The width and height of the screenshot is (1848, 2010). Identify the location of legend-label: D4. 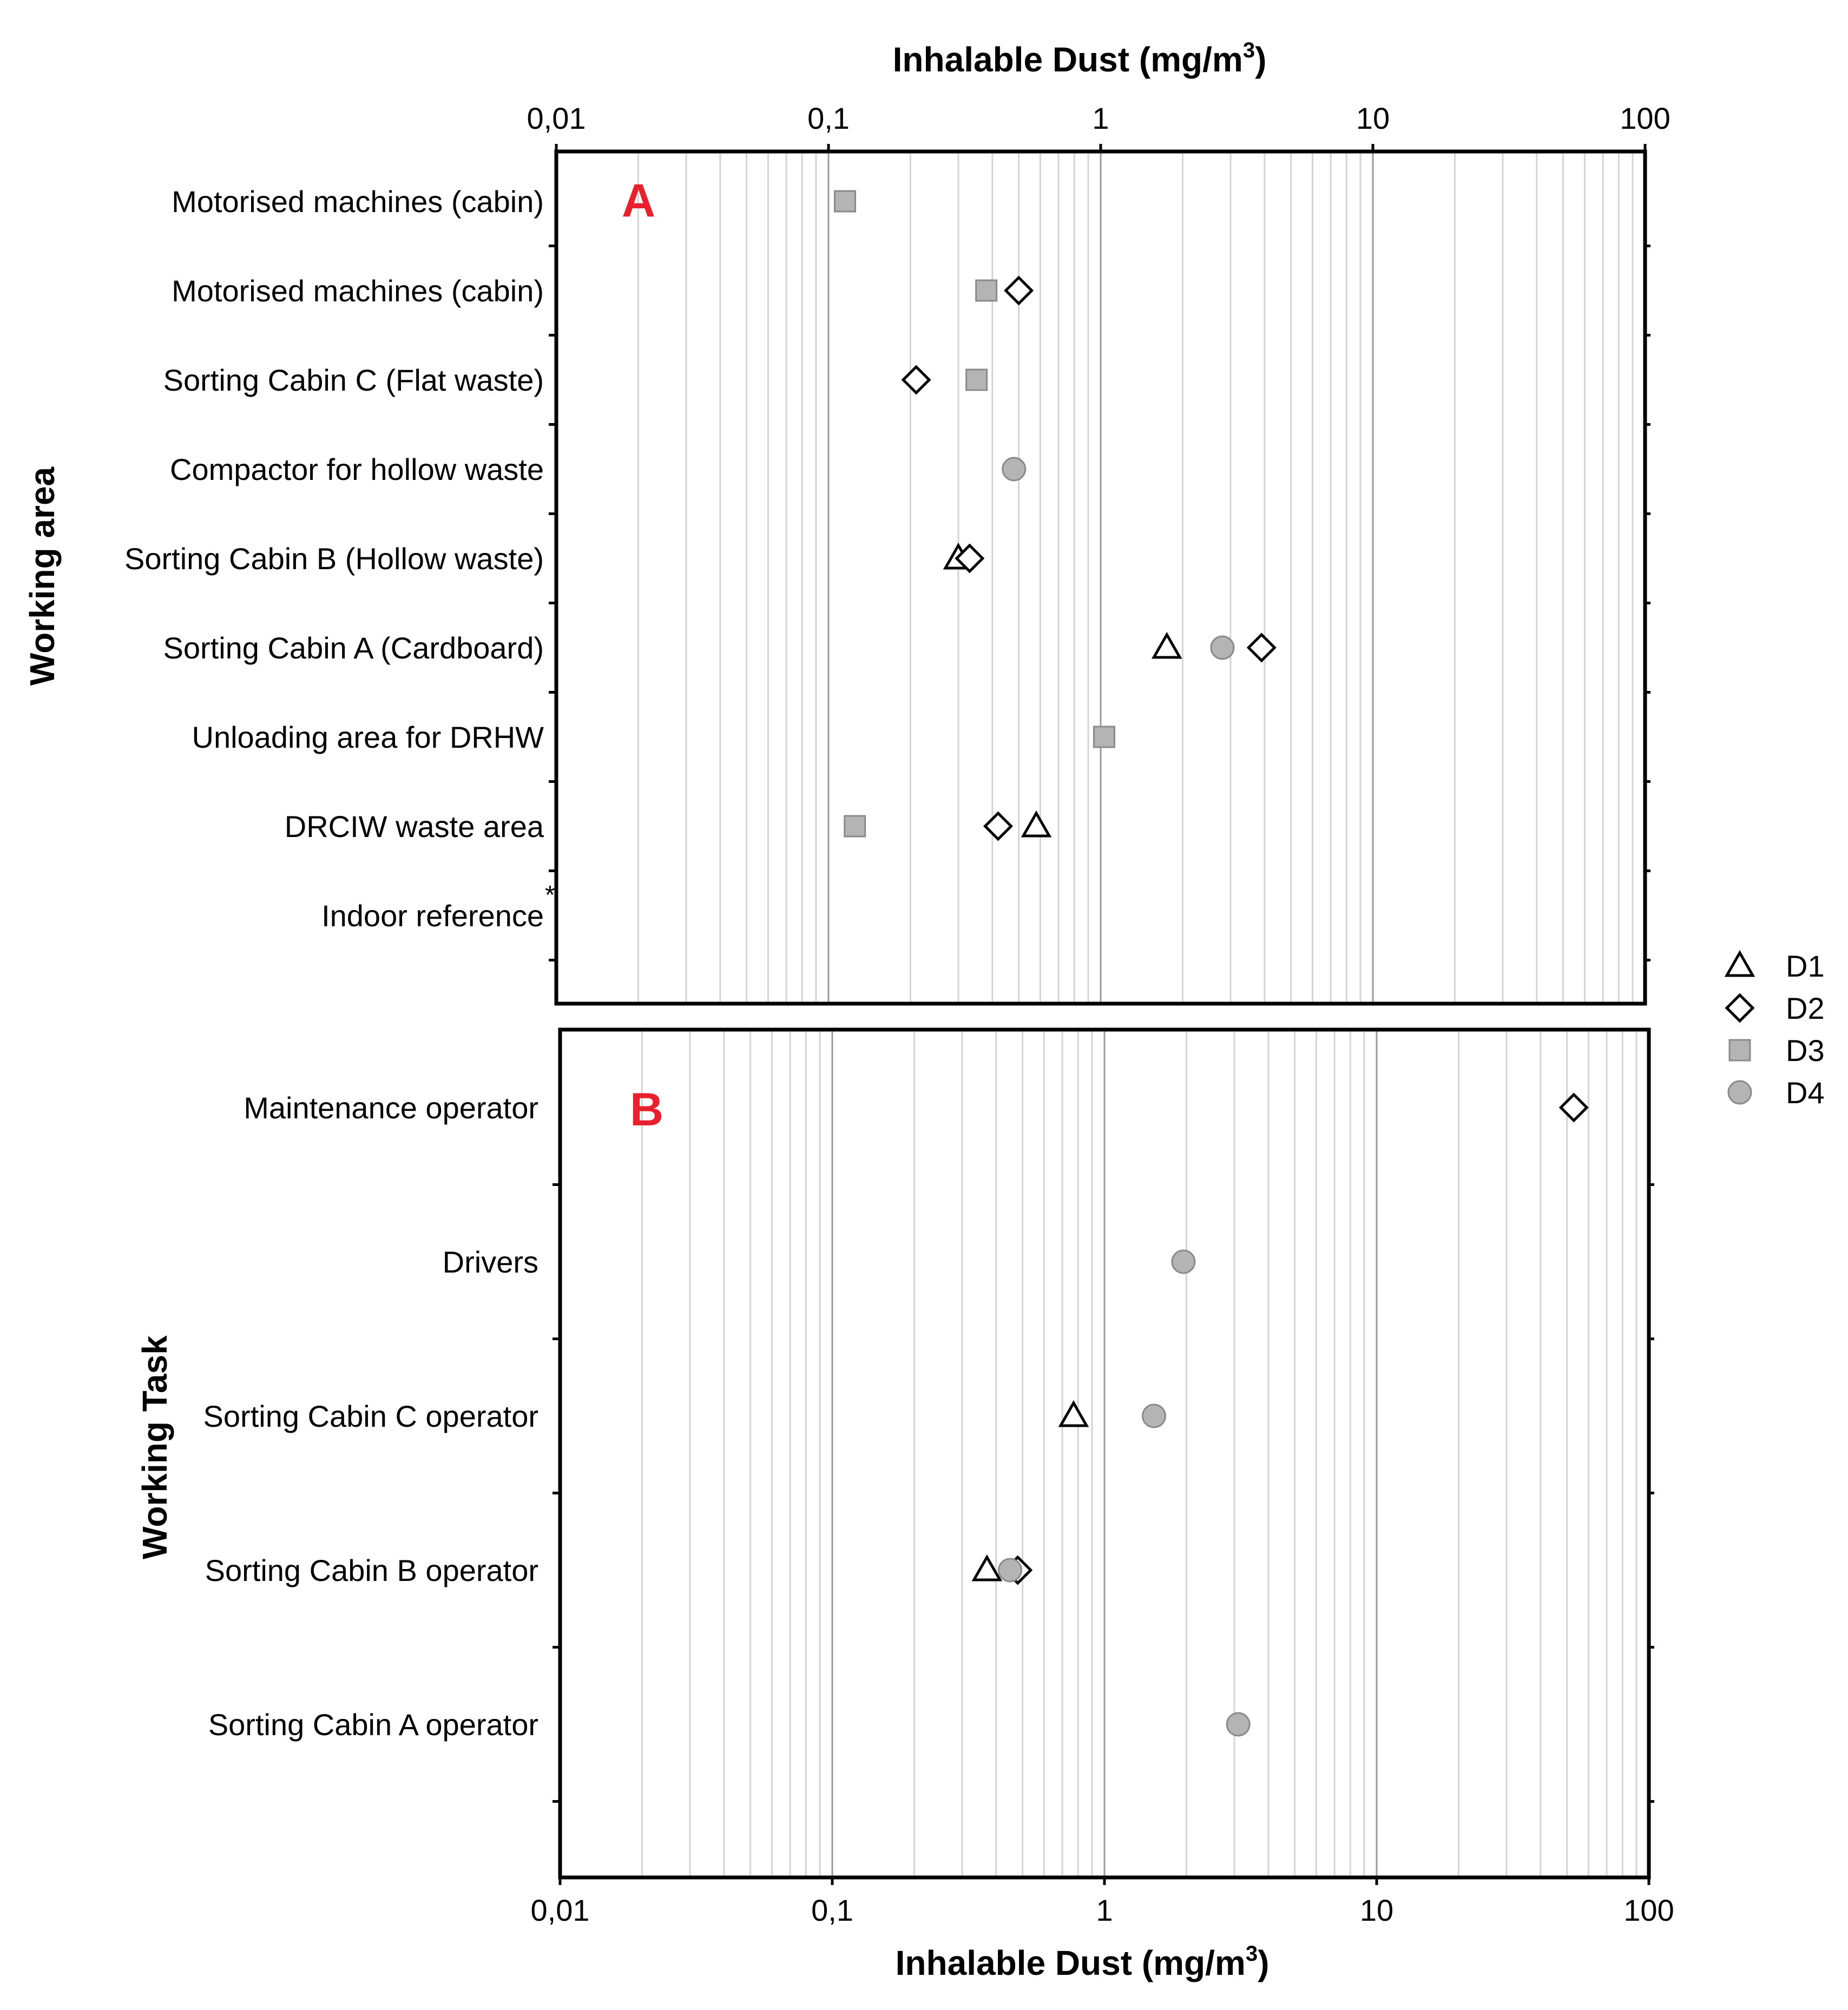
(1805, 1093).